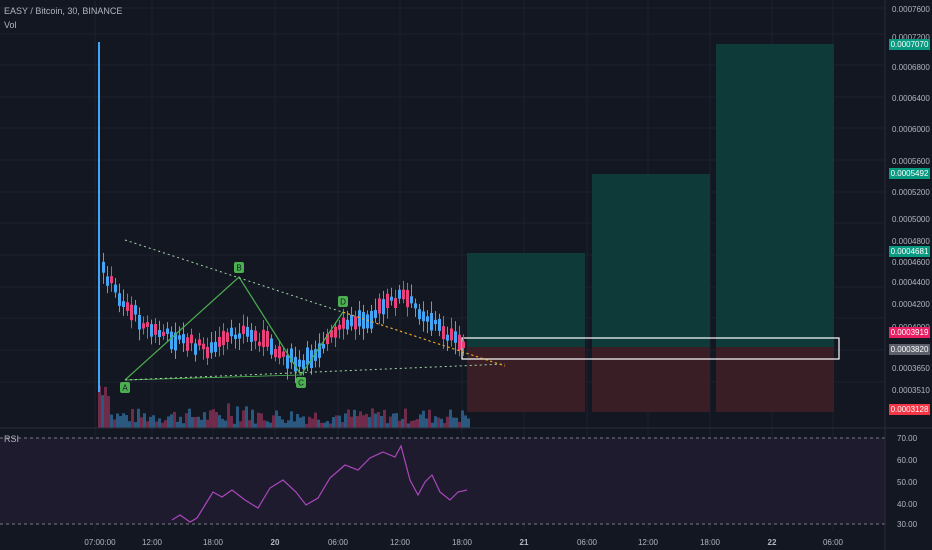  I want to click on entry-box, so click(650, 348).